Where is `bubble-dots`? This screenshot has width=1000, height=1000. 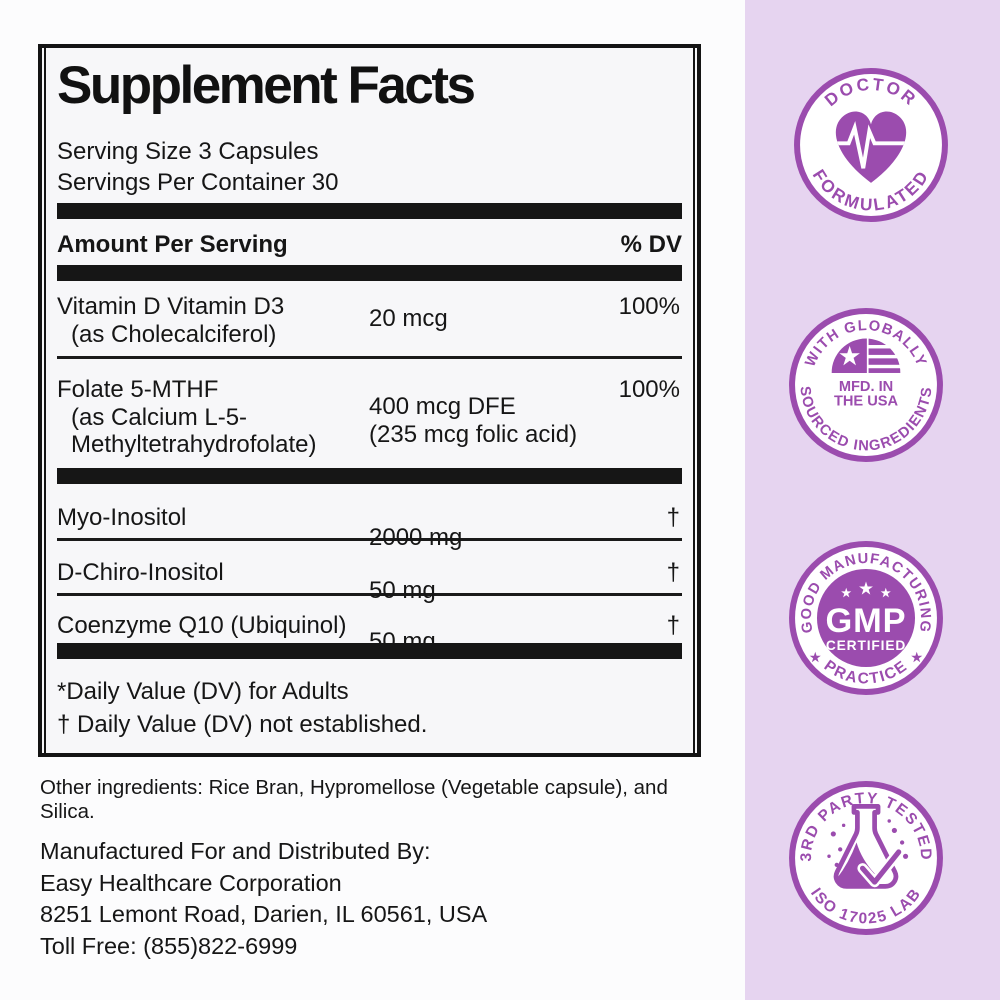 bubble-dots is located at coordinates (868, 843).